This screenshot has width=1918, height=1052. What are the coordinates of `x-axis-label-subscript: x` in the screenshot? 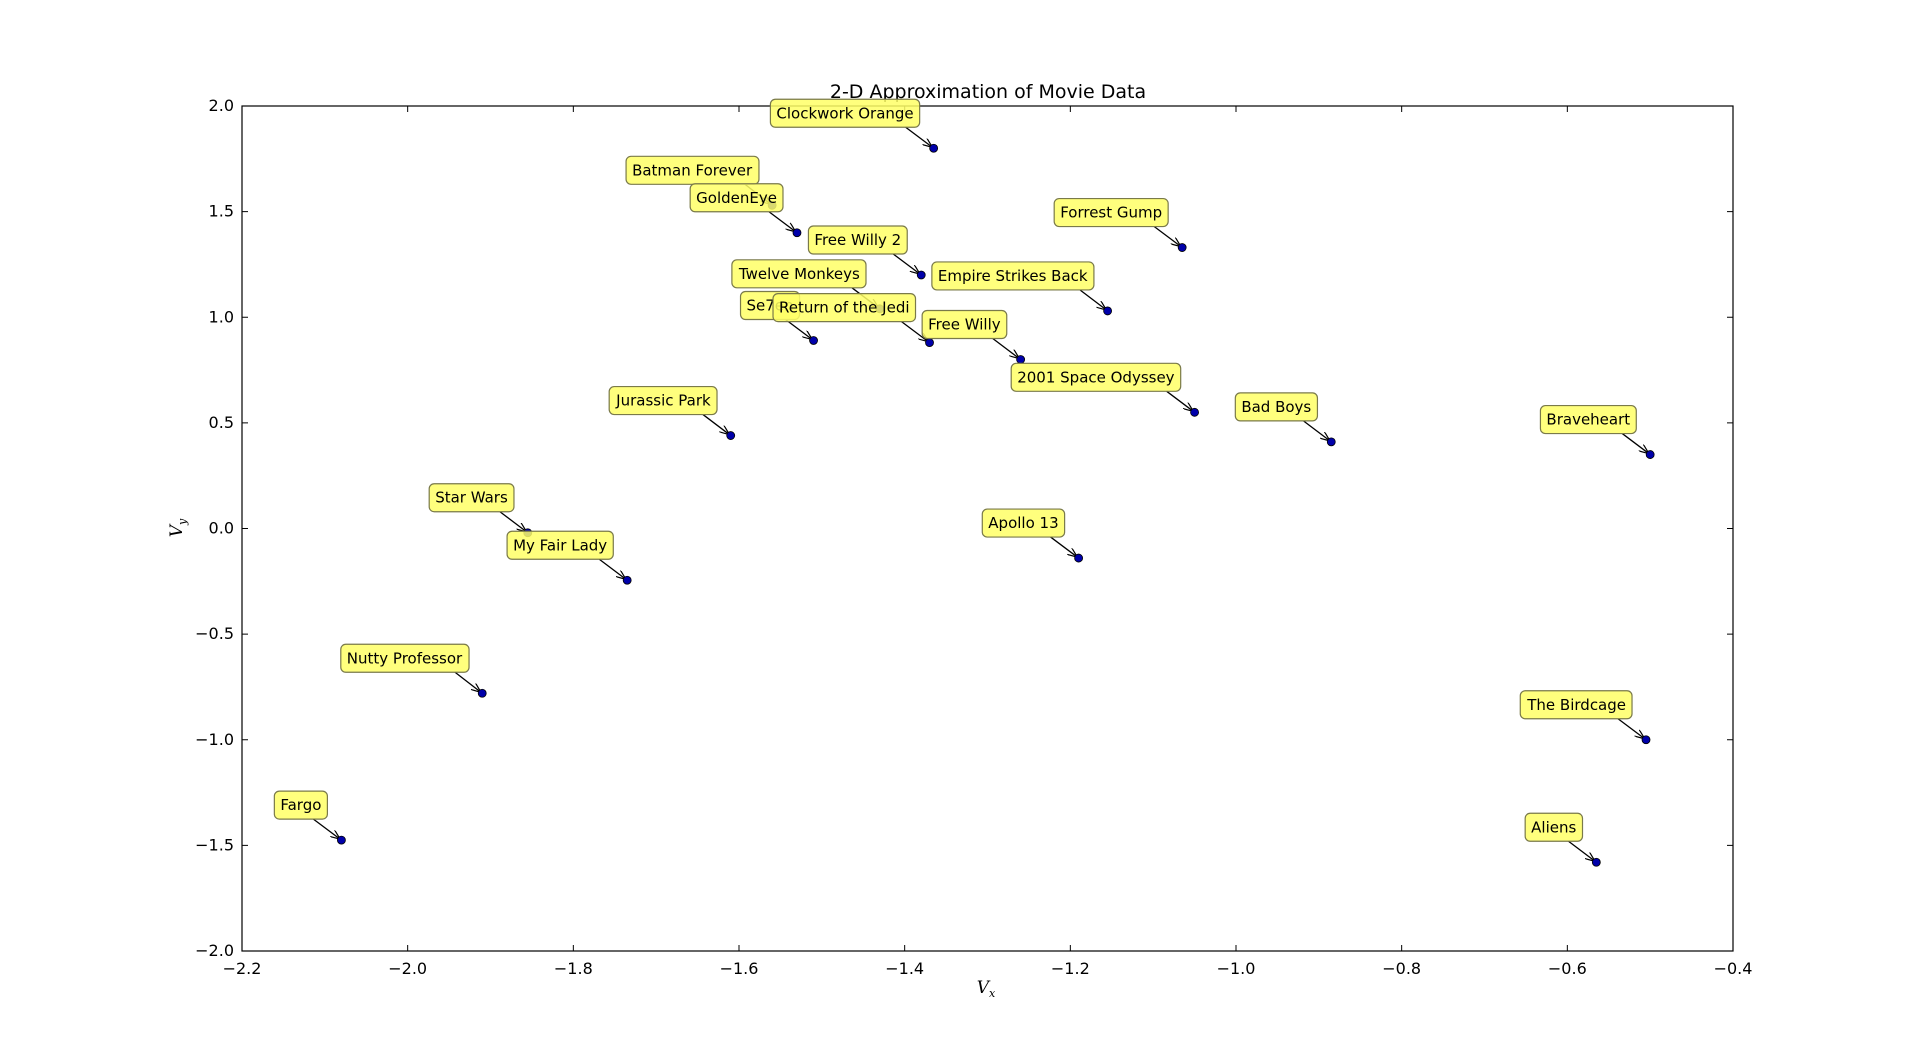 It's located at (992, 993).